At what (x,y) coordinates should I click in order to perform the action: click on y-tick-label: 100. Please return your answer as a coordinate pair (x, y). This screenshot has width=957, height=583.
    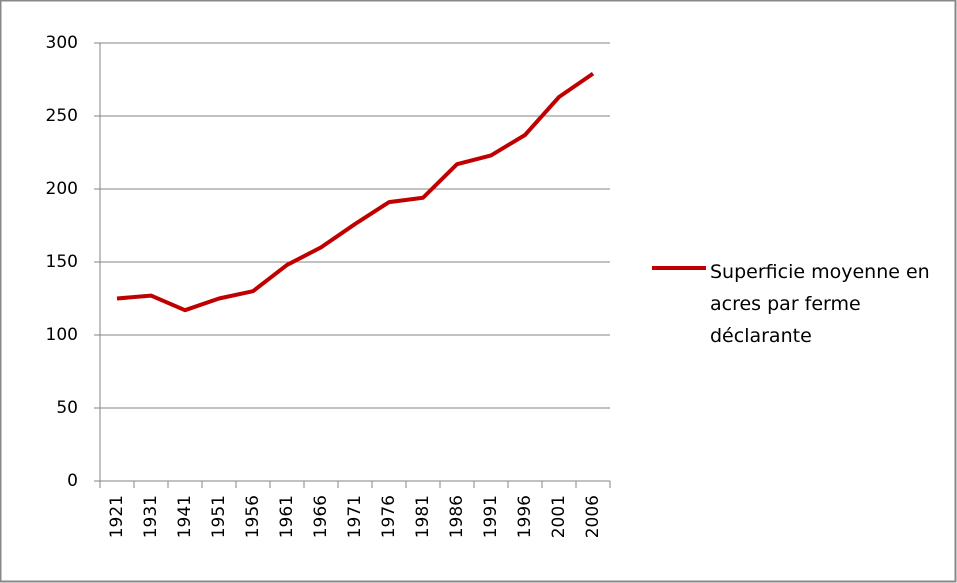
    Looking at the image, I should click on (62, 335).